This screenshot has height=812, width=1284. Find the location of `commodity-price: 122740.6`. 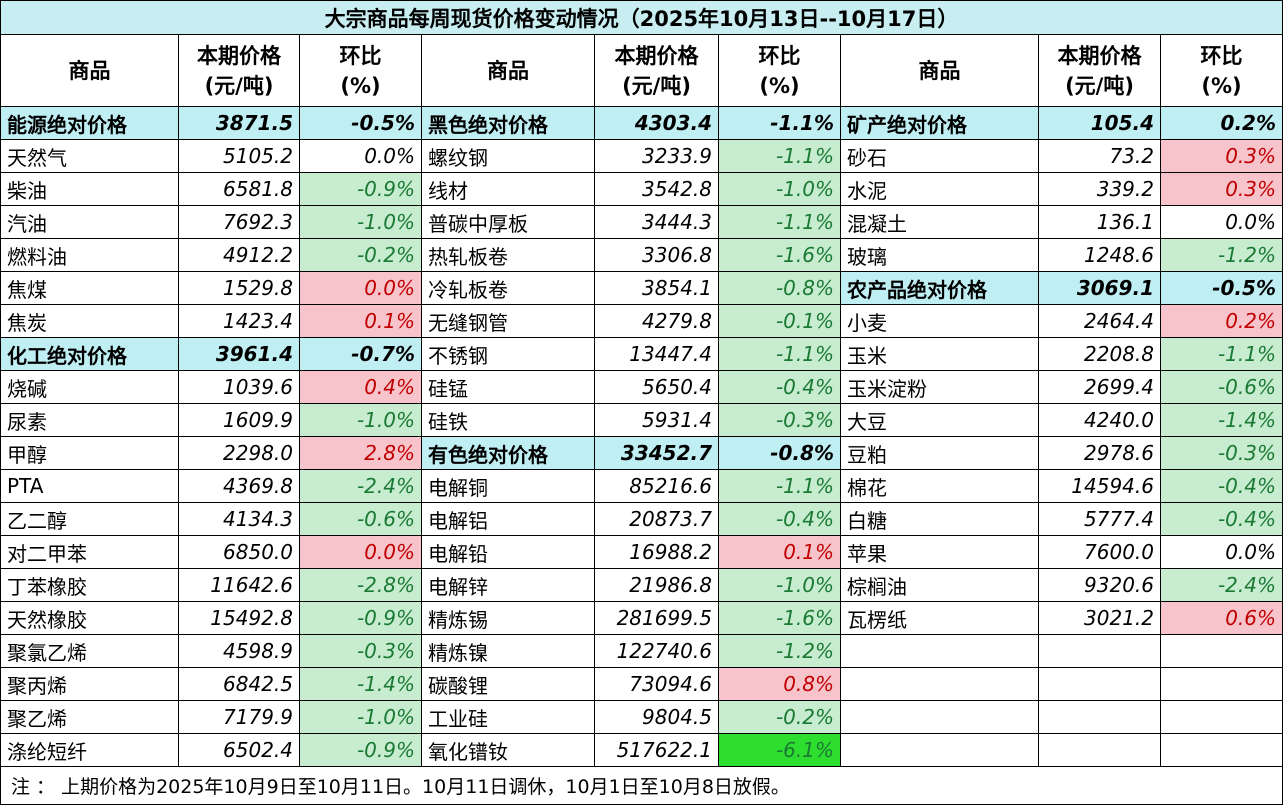

commodity-price: 122740.6 is located at coordinates (656, 651).